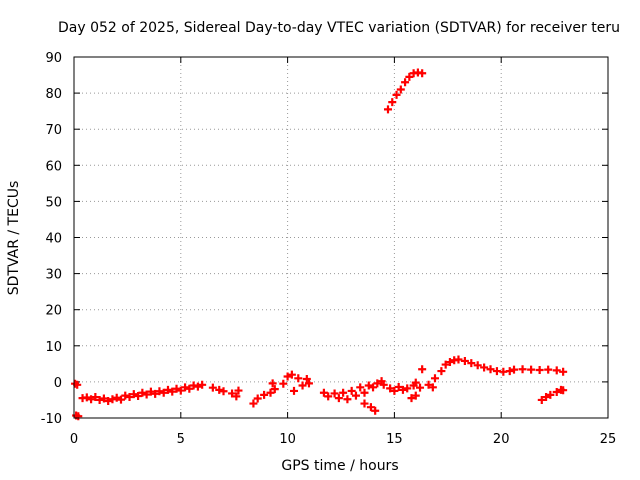 The height and width of the screenshot is (480, 640). I want to click on x-tick-label: 5, so click(181, 439).